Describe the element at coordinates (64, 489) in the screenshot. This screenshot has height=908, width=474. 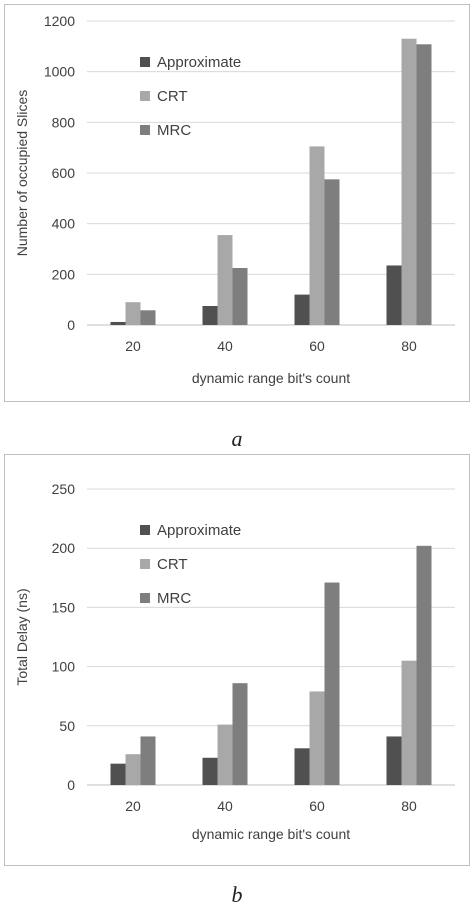
I see `y-tick-label: 250` at that location.